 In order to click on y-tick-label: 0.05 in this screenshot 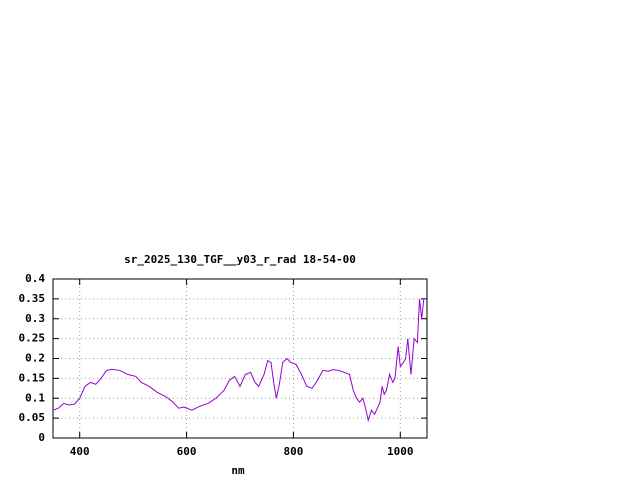, I will do `click(32, 417)`.